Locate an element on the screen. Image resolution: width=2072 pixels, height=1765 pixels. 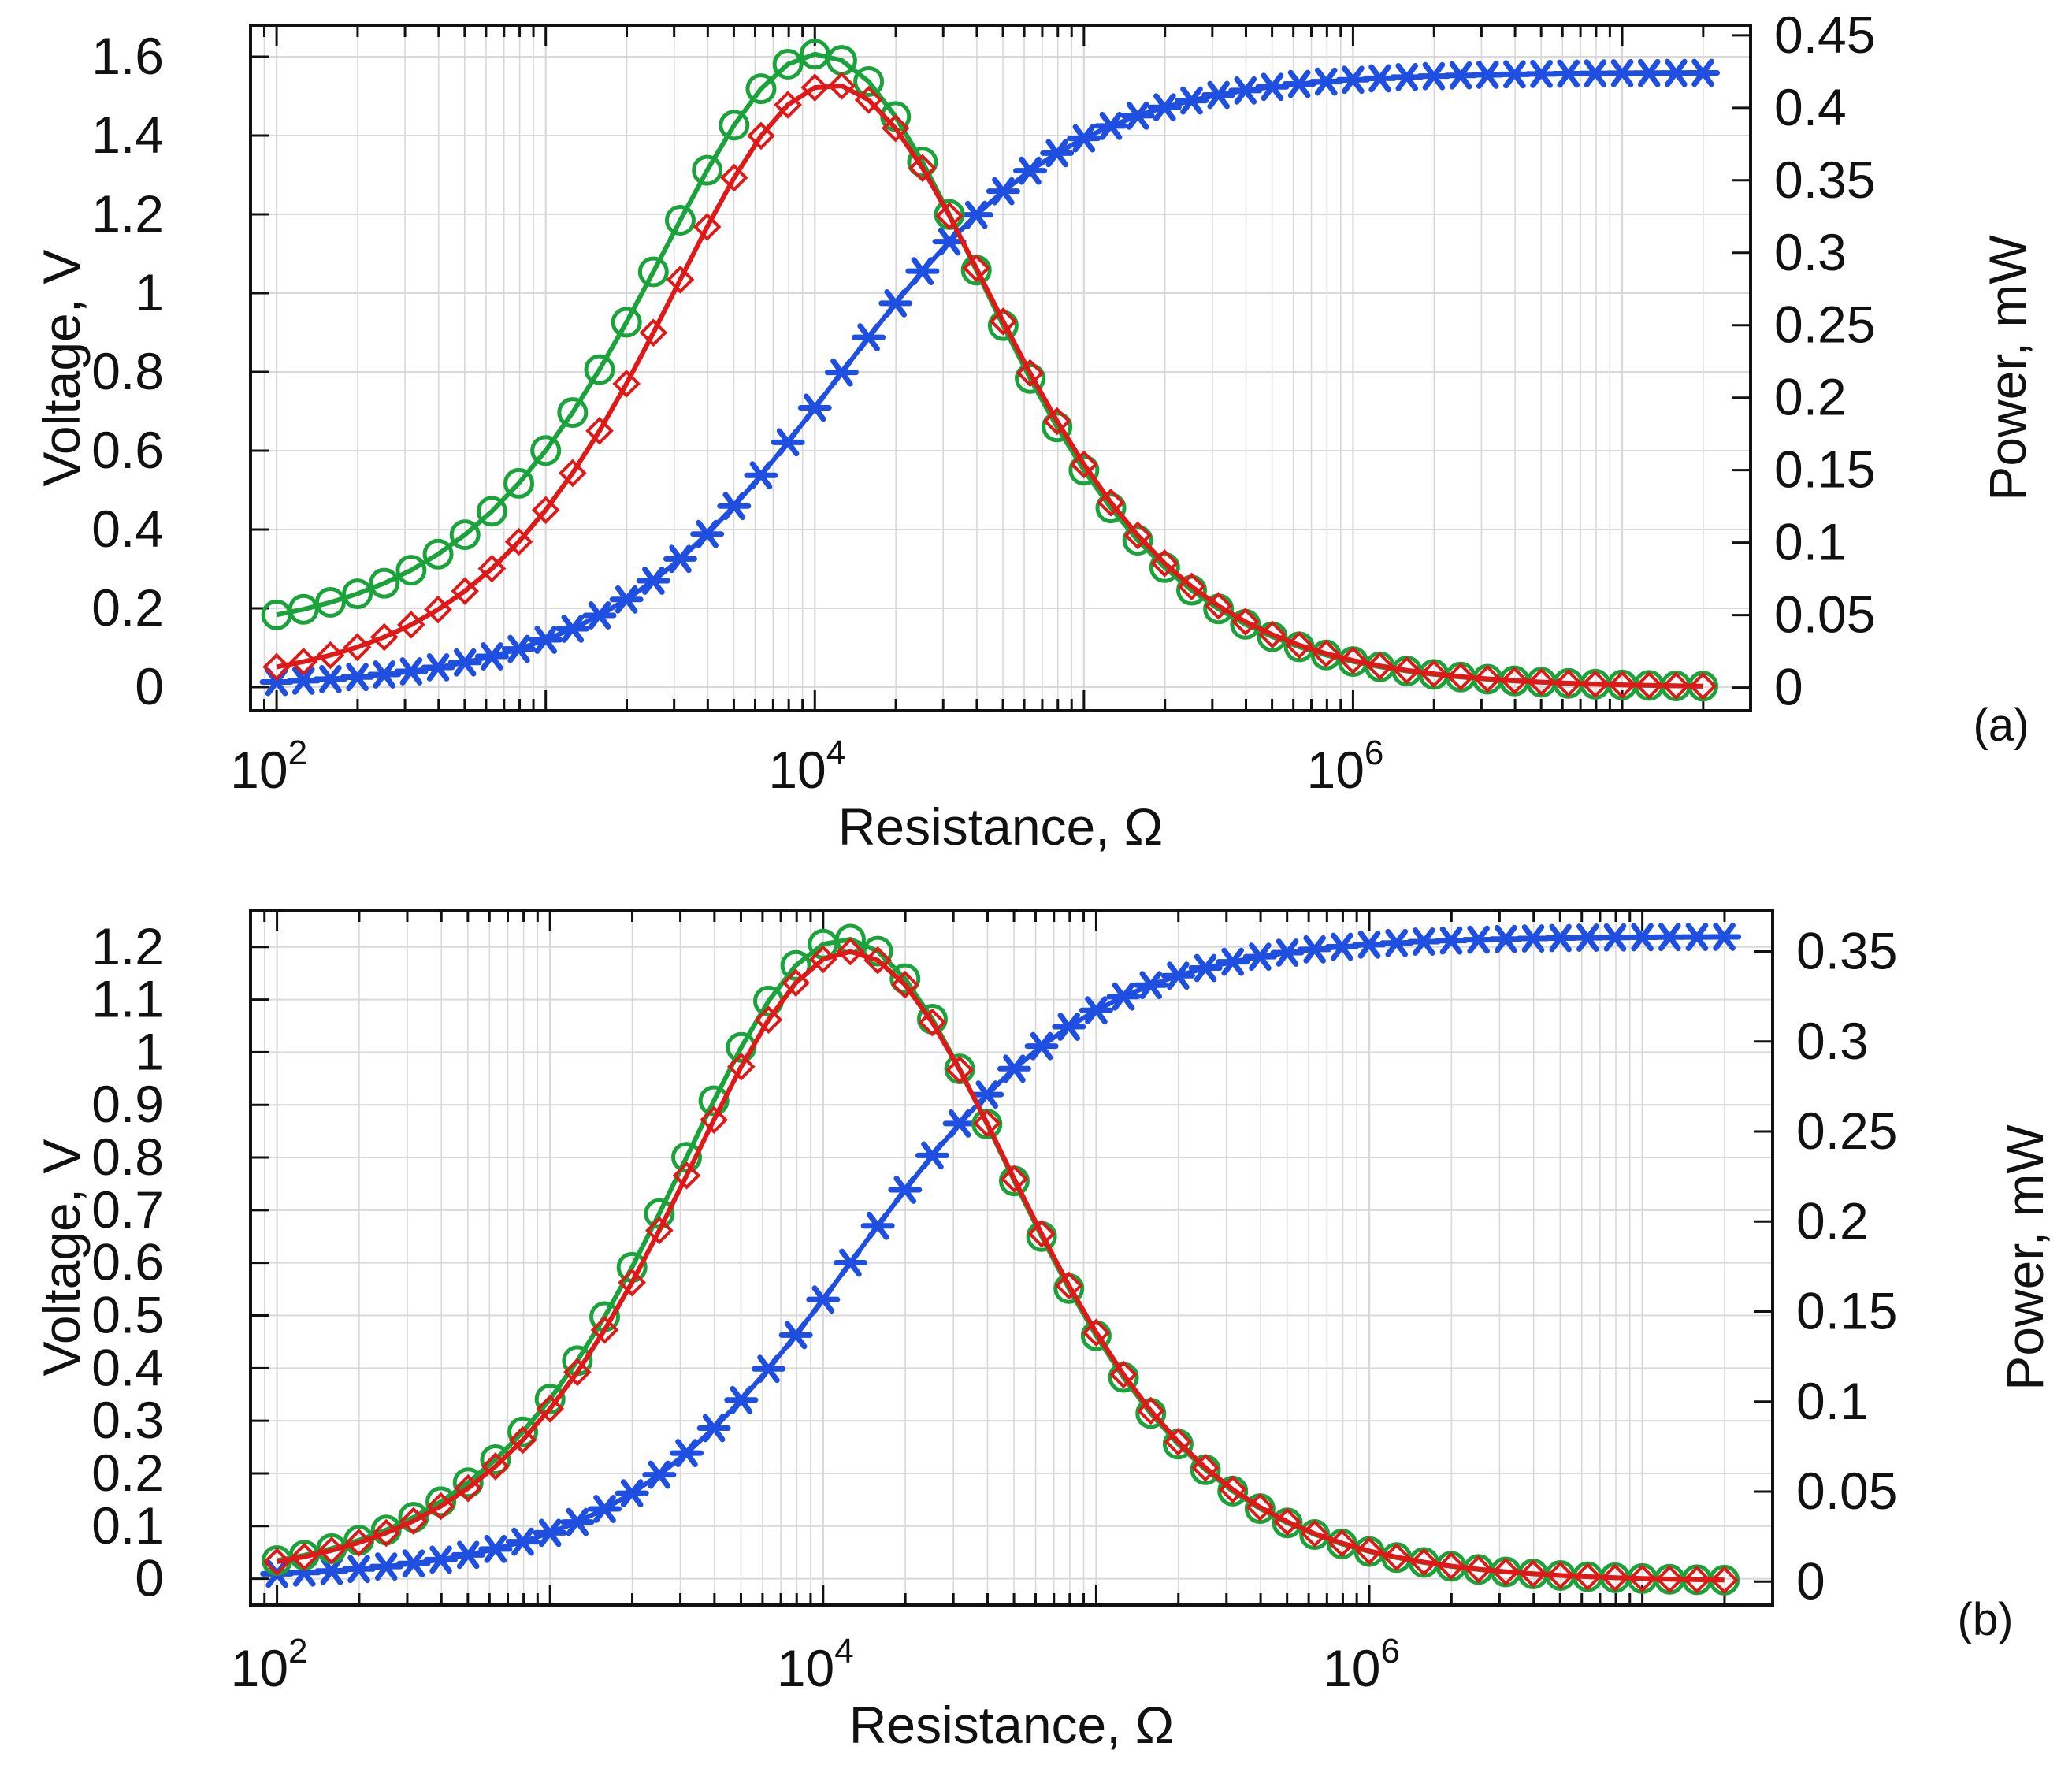
x-tick-exponent: 4 is located at coordinates (843, 1651).